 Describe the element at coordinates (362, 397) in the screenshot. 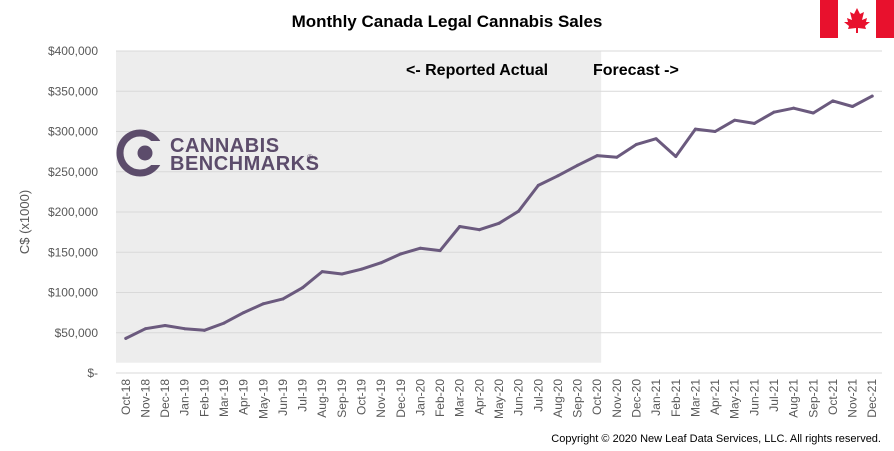

I see `x-tick-label: Oct-19` at that location.